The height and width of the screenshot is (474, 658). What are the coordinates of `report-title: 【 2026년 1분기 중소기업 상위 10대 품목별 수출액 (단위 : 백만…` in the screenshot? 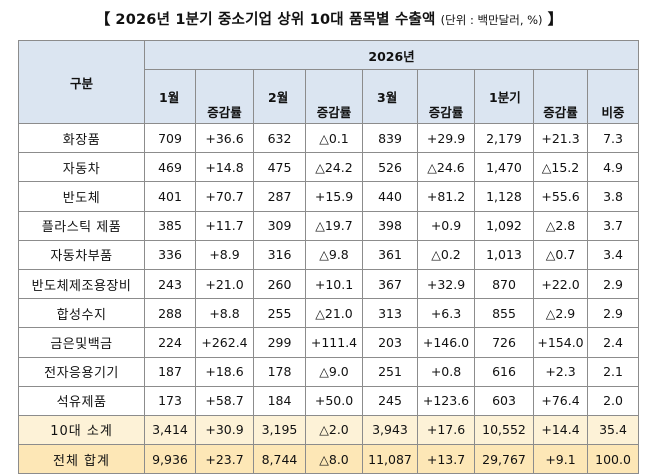 It's located at (329, 19).